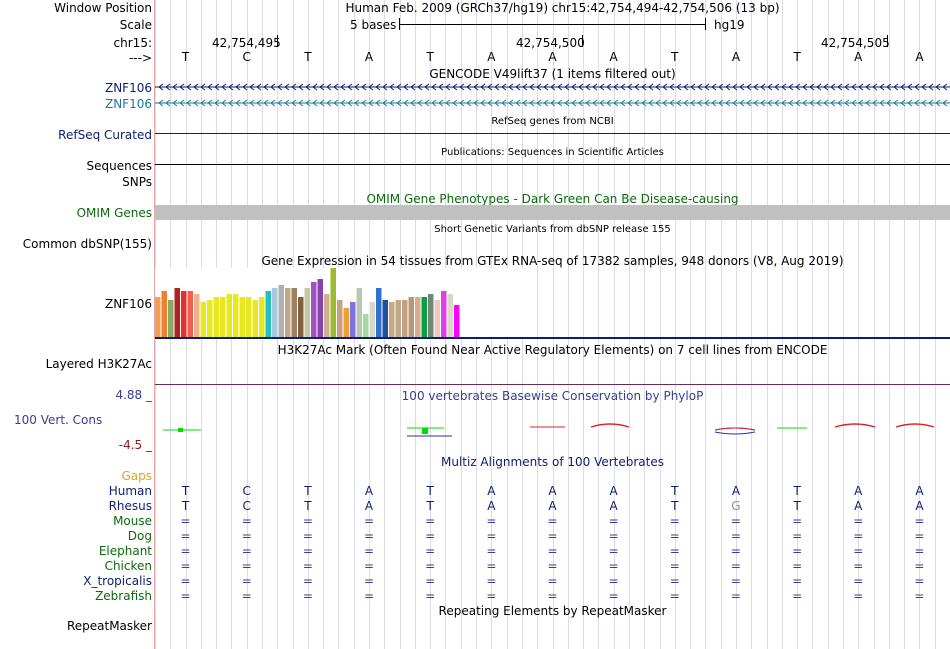  Describe the element at coordinates (128, 88) in the screenshot. I see `gene-label-znf106-1: ZNF106` at that location.